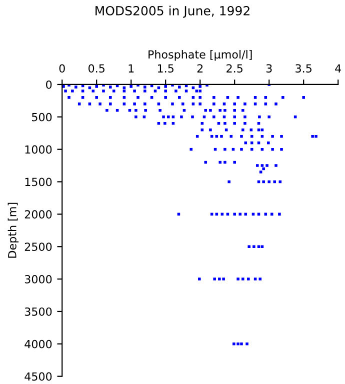 The image size is (345, 384). Describe the element at coordinates (62, 68) in the screenshot. I see `x-tick-label: 0` at that location.